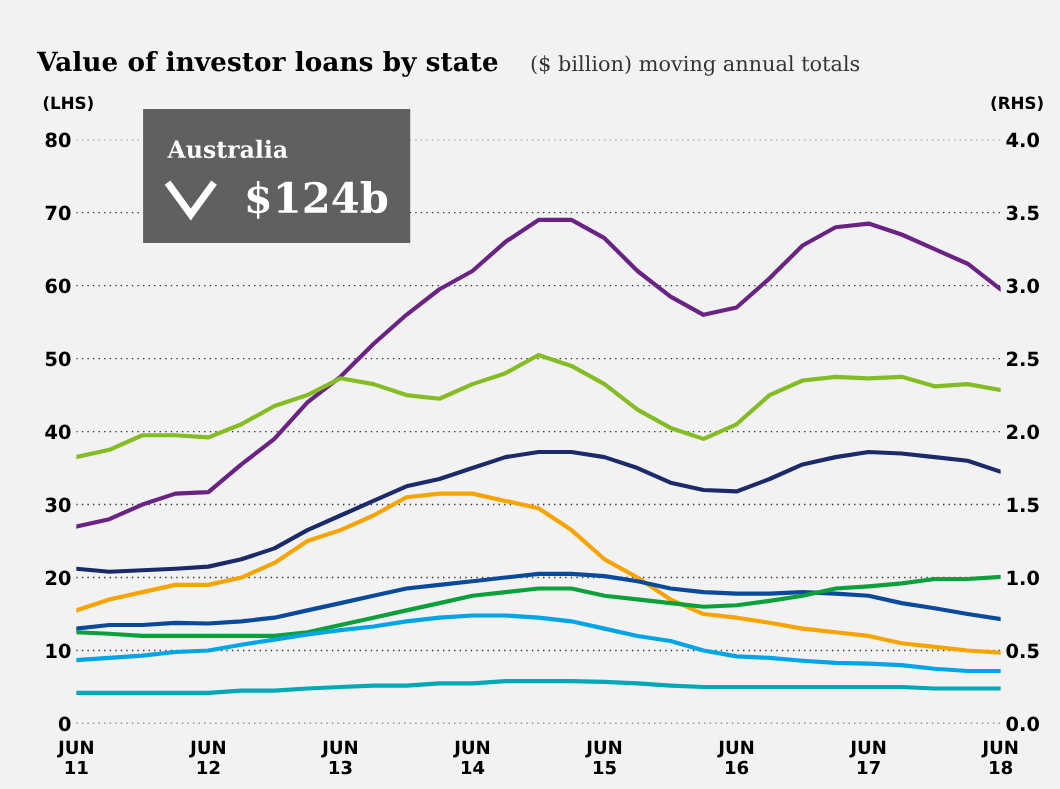 The width and height of the screenshot is (1060, 789). Describe the element at coordinates (58, 213) in the screenshot. I see `y-tick-label: 70` at that location.